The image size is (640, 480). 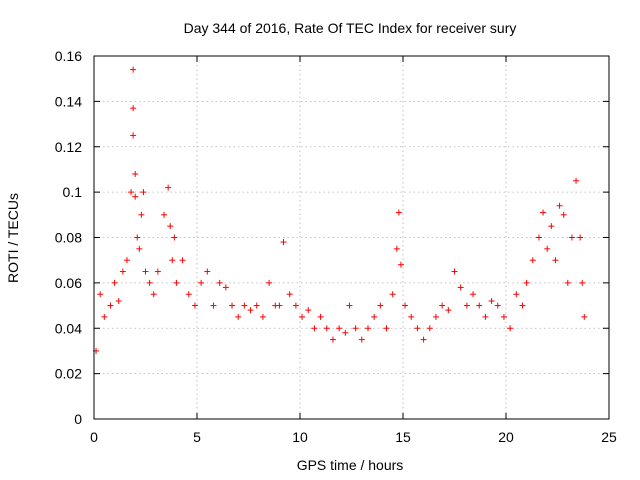 What do you see at coordinates (68, 283) in the screenshot?
I see `y-tick-label: 0.06` at bounding box center [68, 283].